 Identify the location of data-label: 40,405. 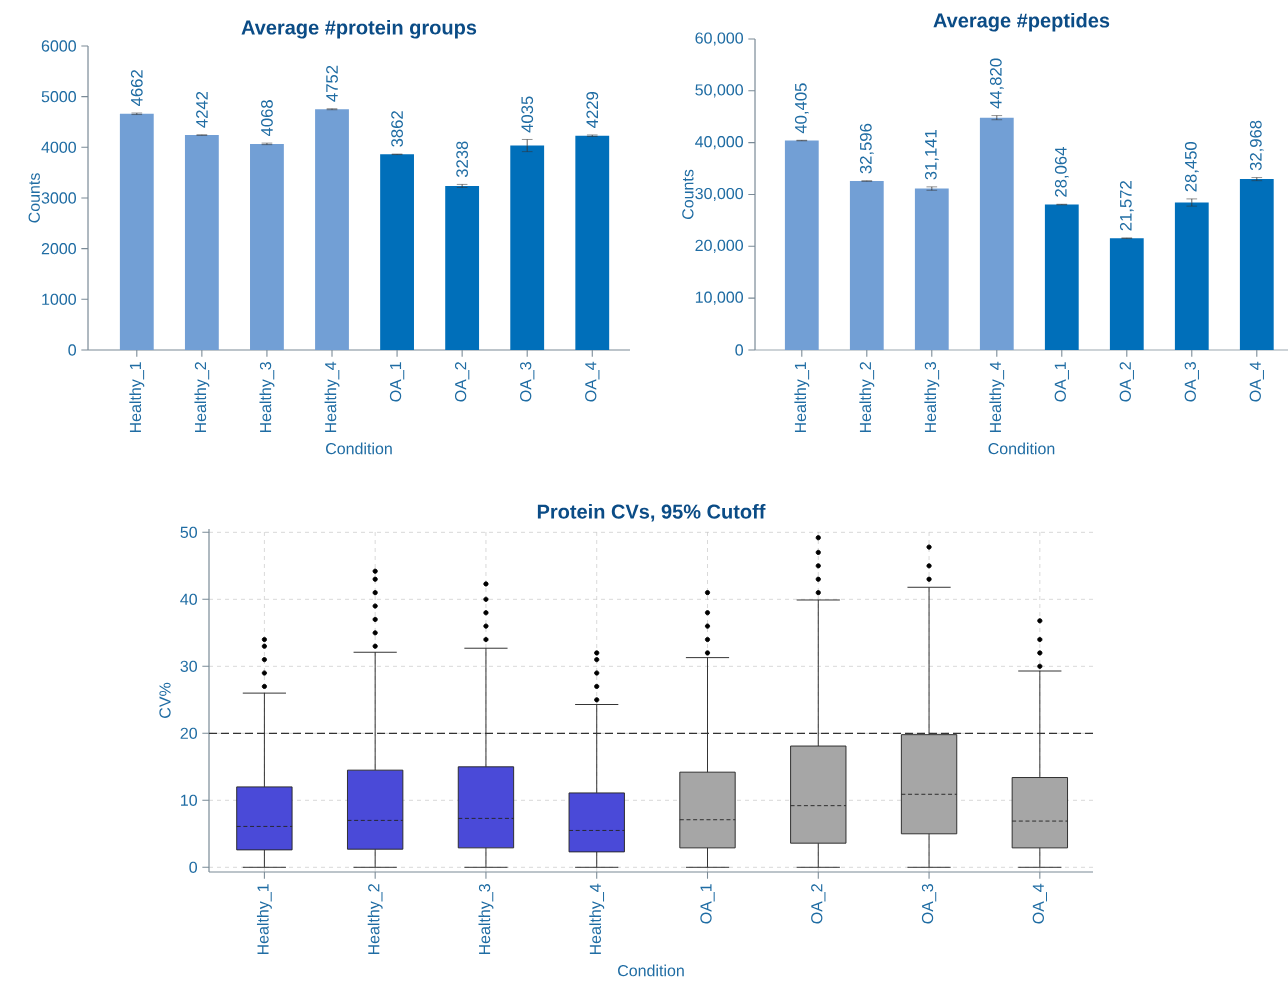
(801, 108).